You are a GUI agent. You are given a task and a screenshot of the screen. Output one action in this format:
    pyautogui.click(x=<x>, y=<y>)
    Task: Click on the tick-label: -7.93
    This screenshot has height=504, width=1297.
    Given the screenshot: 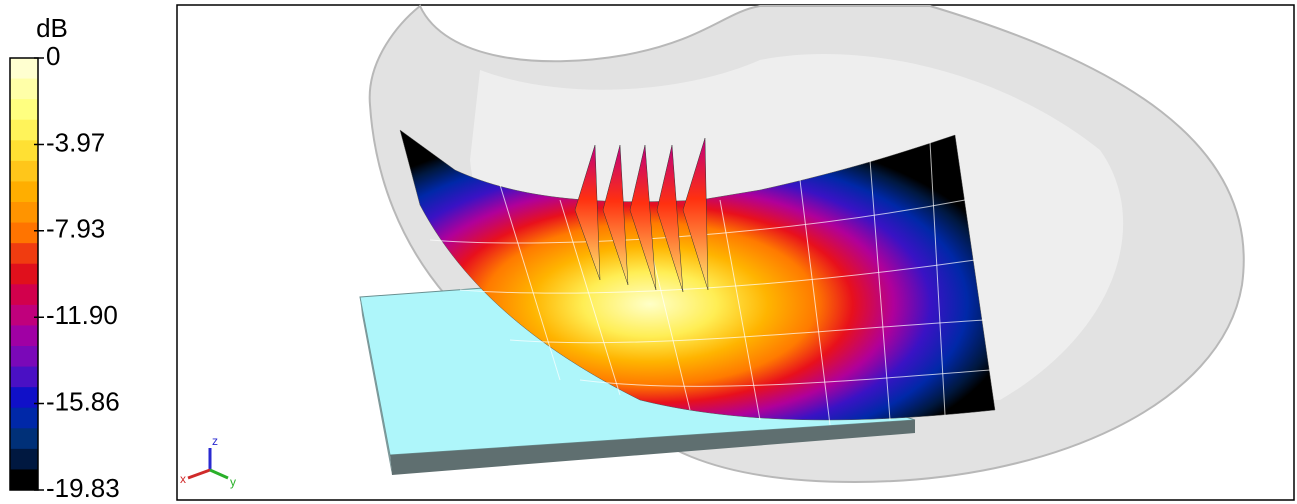 What is the action you would take?
    pyautogui.click(x=75, y=229)
    